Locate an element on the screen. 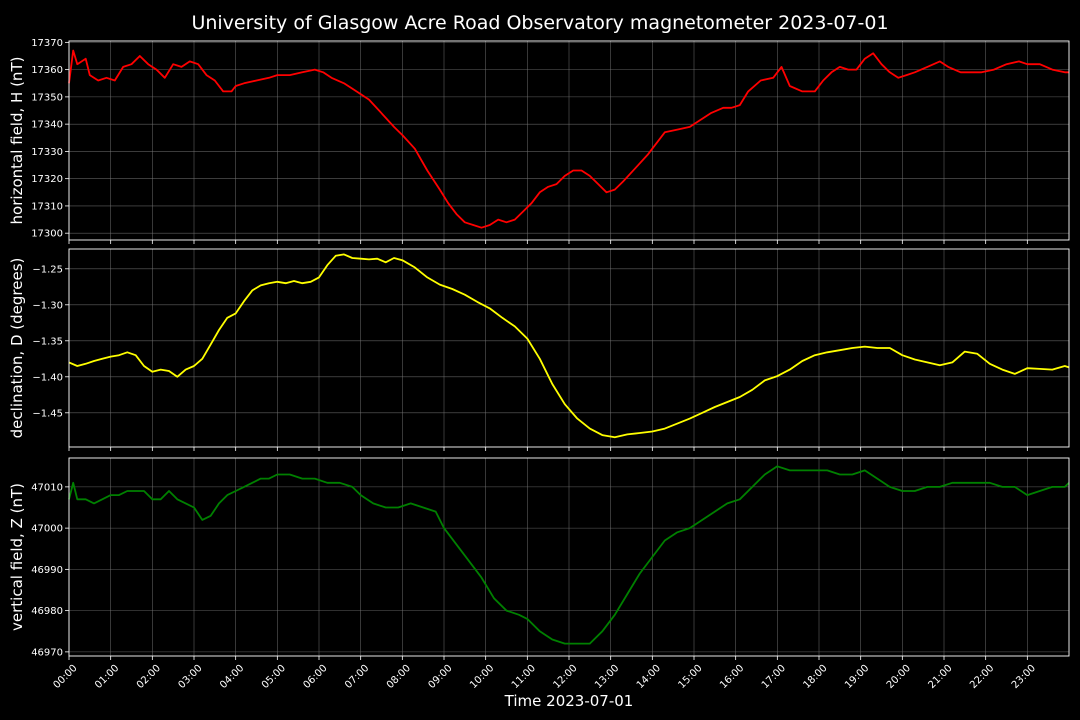  y-tick-label: 17360 is located at coordinates (47, 70).